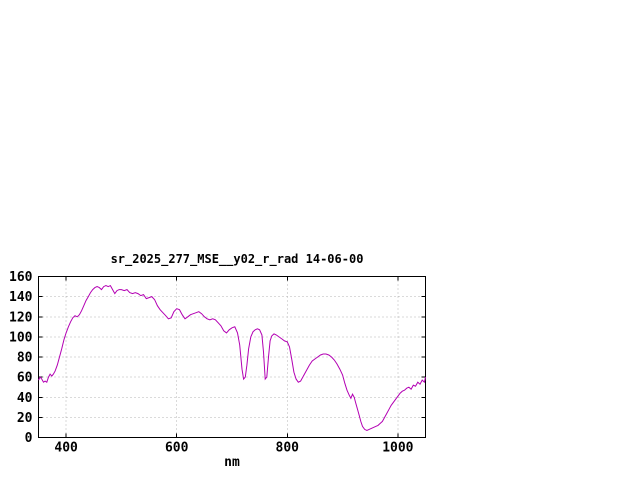 Image resolution: width=640 pixels, height=480 pixels. I want to click on chart-title: sr_2025_277_MSE__y02_r_rad 14-06-00, so click(237, 259).